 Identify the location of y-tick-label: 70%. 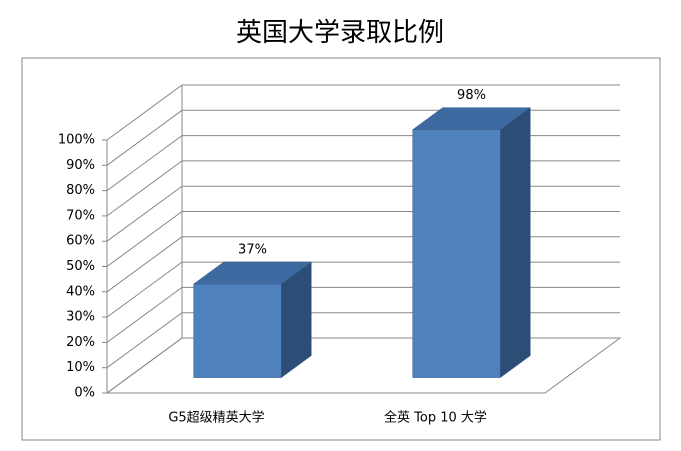
(80, 215).